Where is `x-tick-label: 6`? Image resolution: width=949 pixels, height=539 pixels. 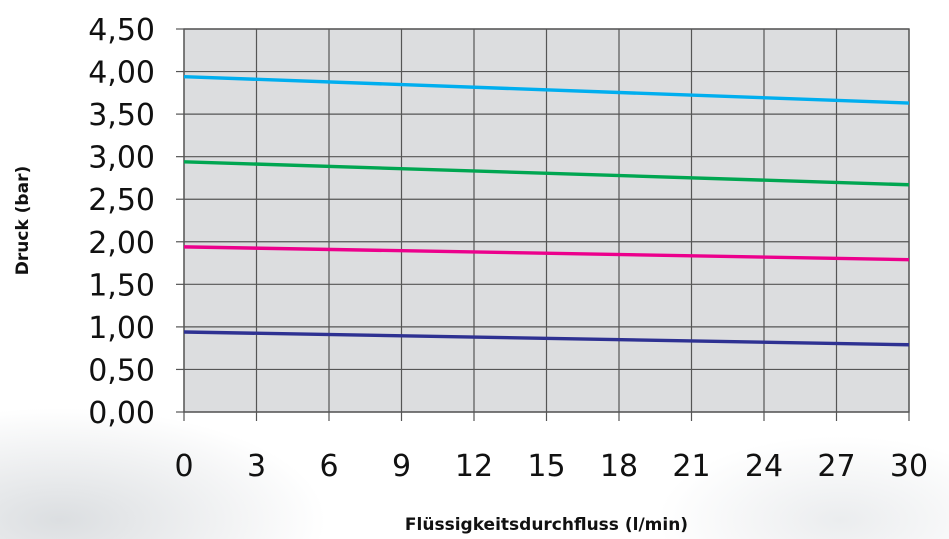
x-tick-label: 6 is located at coordinates (328, 466).